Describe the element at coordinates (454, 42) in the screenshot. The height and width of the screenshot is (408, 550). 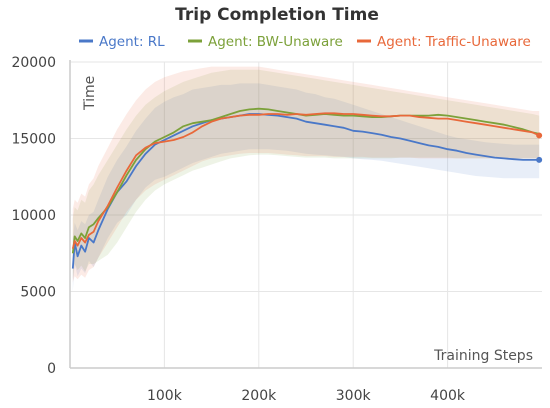
I see `legend-label: Agent: Traffic-Unaware` at that location.